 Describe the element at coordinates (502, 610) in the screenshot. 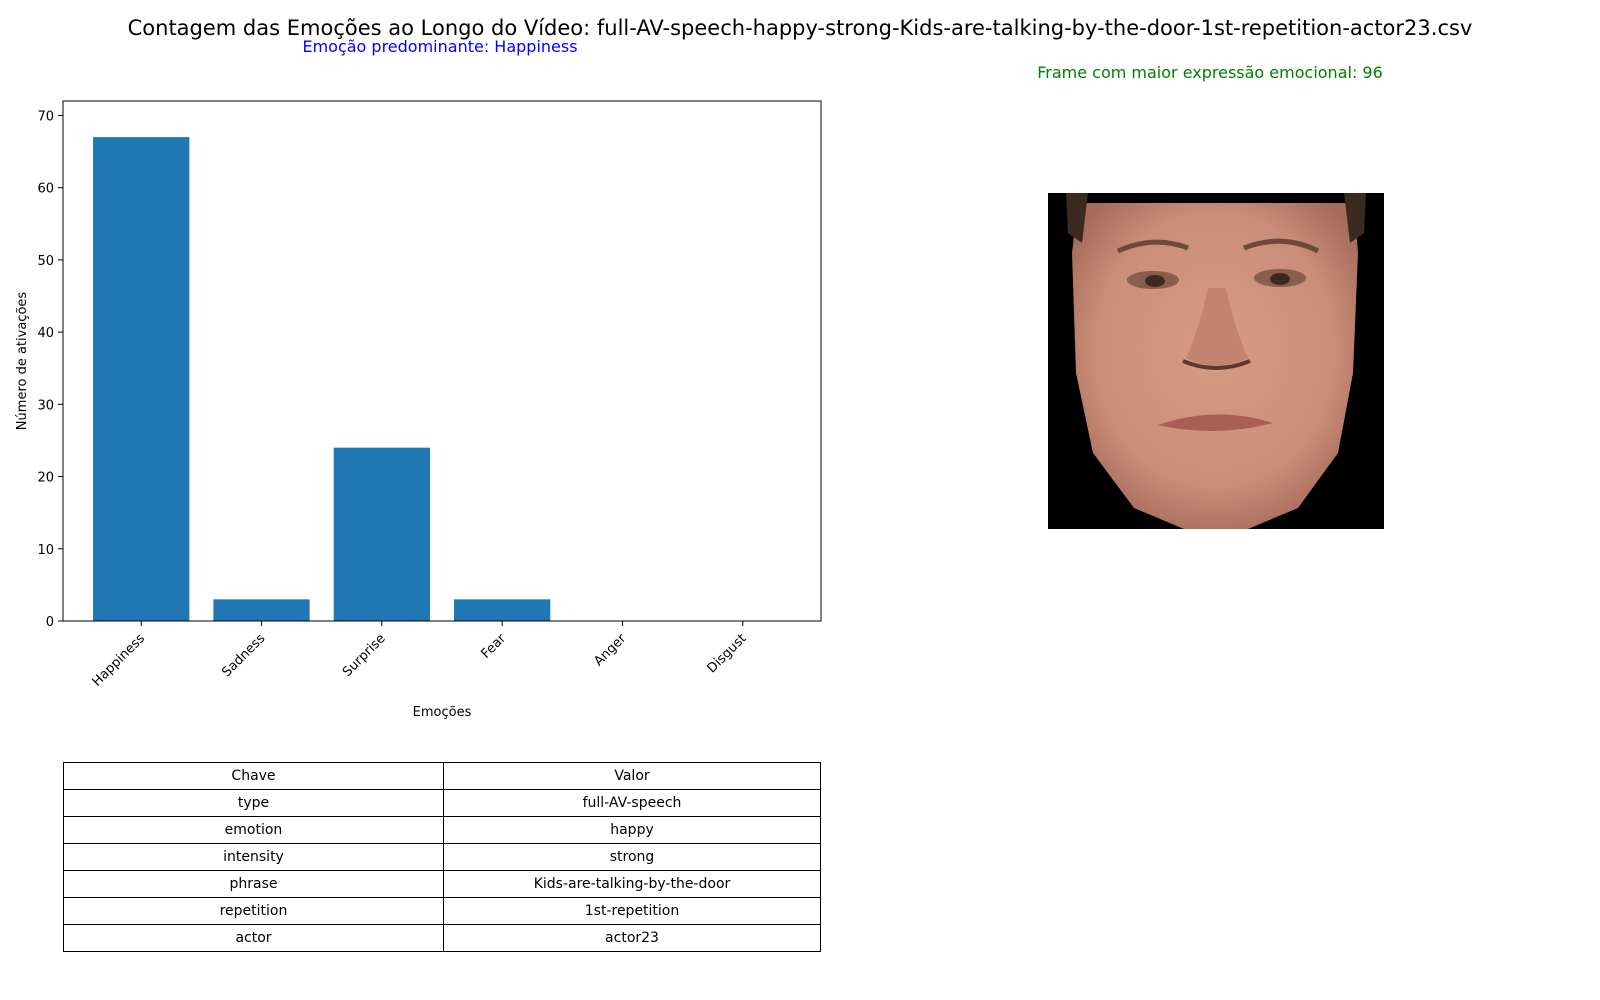

I see `bar-fear` at that location.